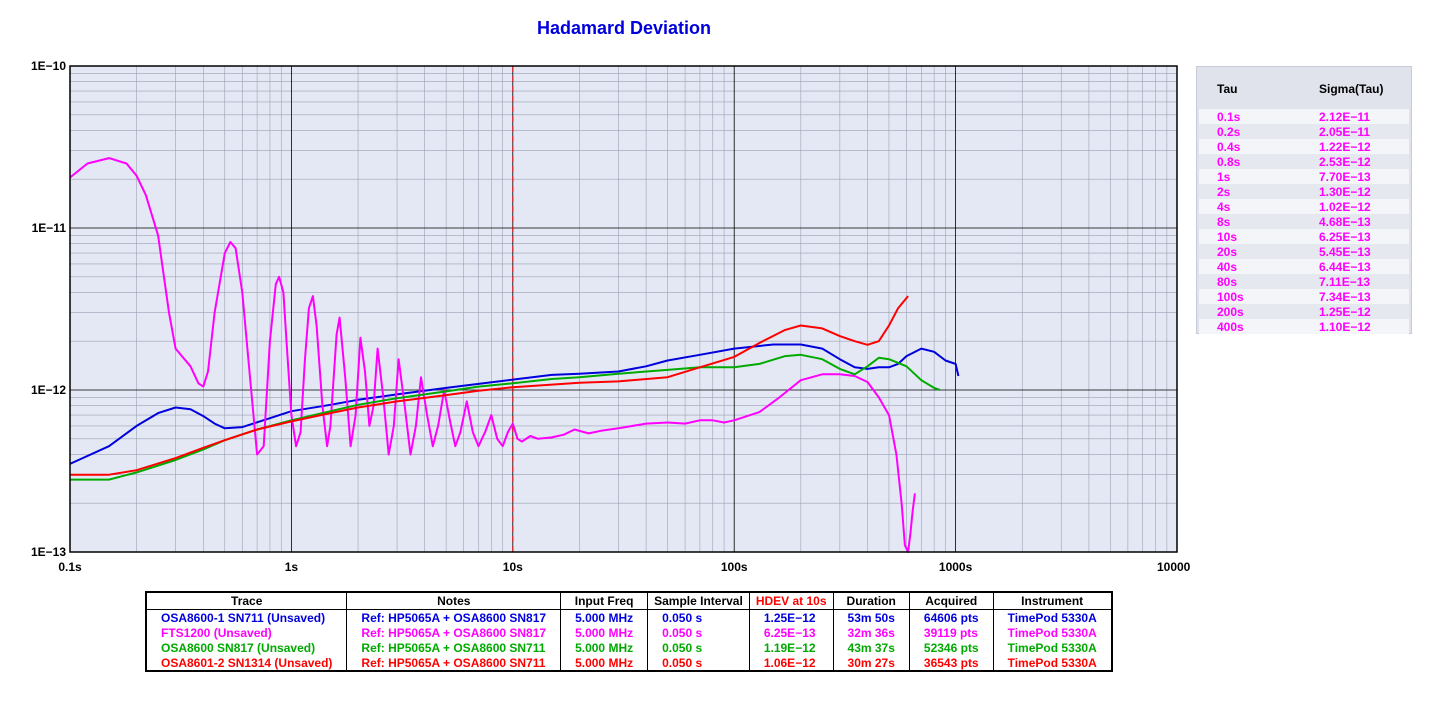 The image size is (1432, 713). Describe the element at coordinates (871, 617) in the screenshot. I see `duration-cell: 53m 50s` at that location.